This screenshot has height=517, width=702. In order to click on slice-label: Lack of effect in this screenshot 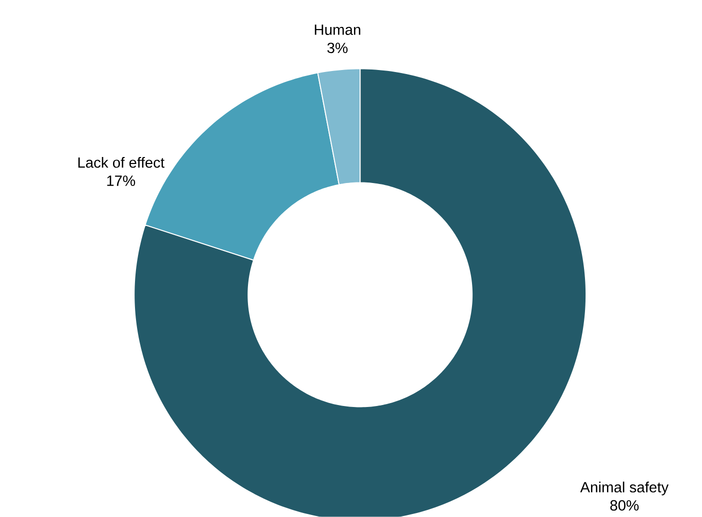, I will do `click(121, 162)`.